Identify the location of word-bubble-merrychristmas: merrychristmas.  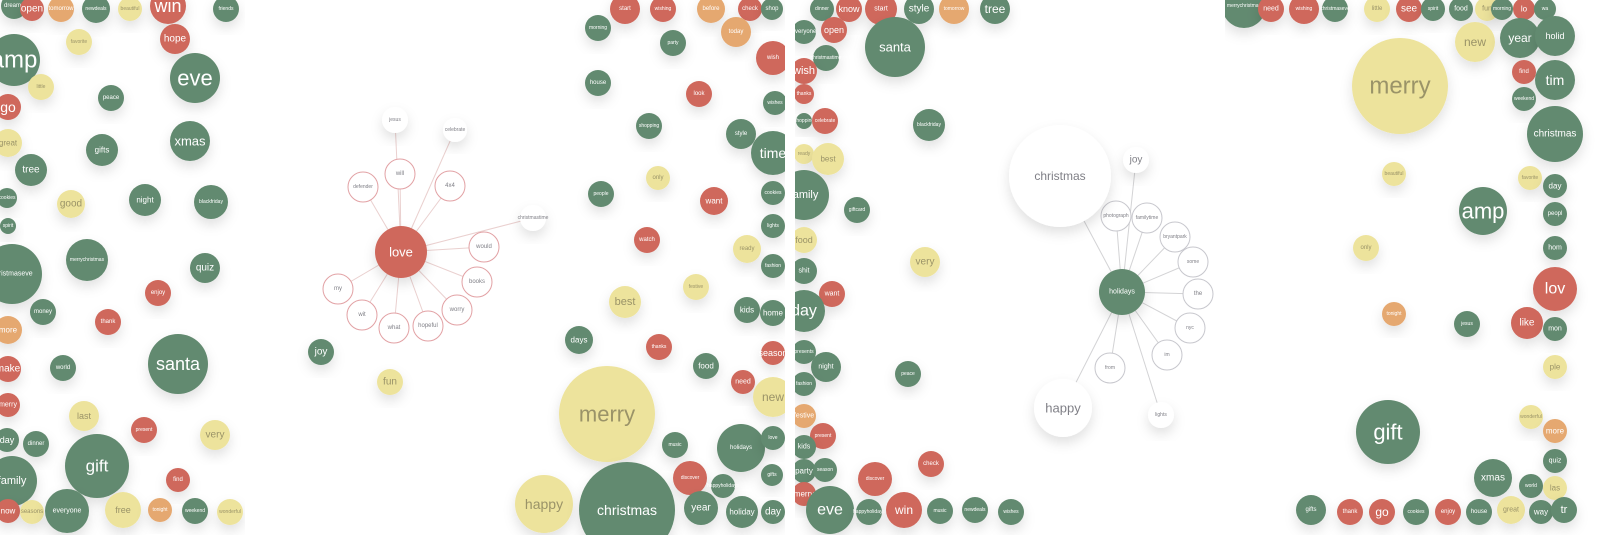
(87, 260).